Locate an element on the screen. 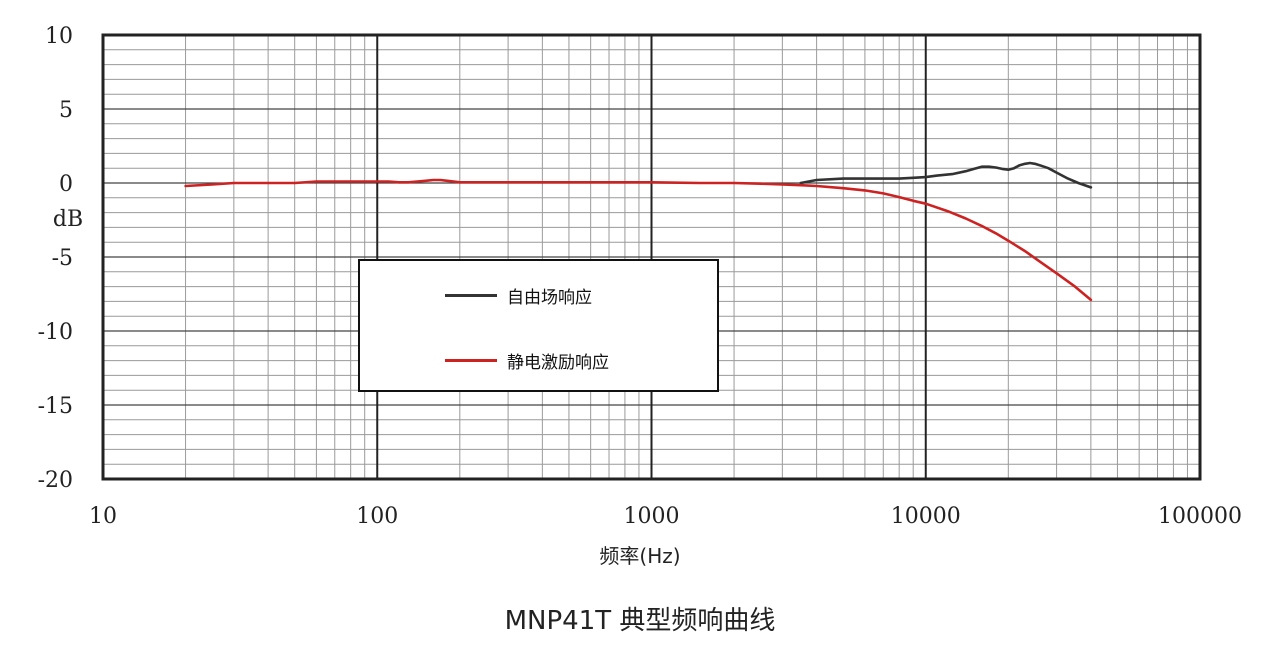 This screenshot has height=665, width=1280. series-line-free-field is located at coordinates (946, 175).